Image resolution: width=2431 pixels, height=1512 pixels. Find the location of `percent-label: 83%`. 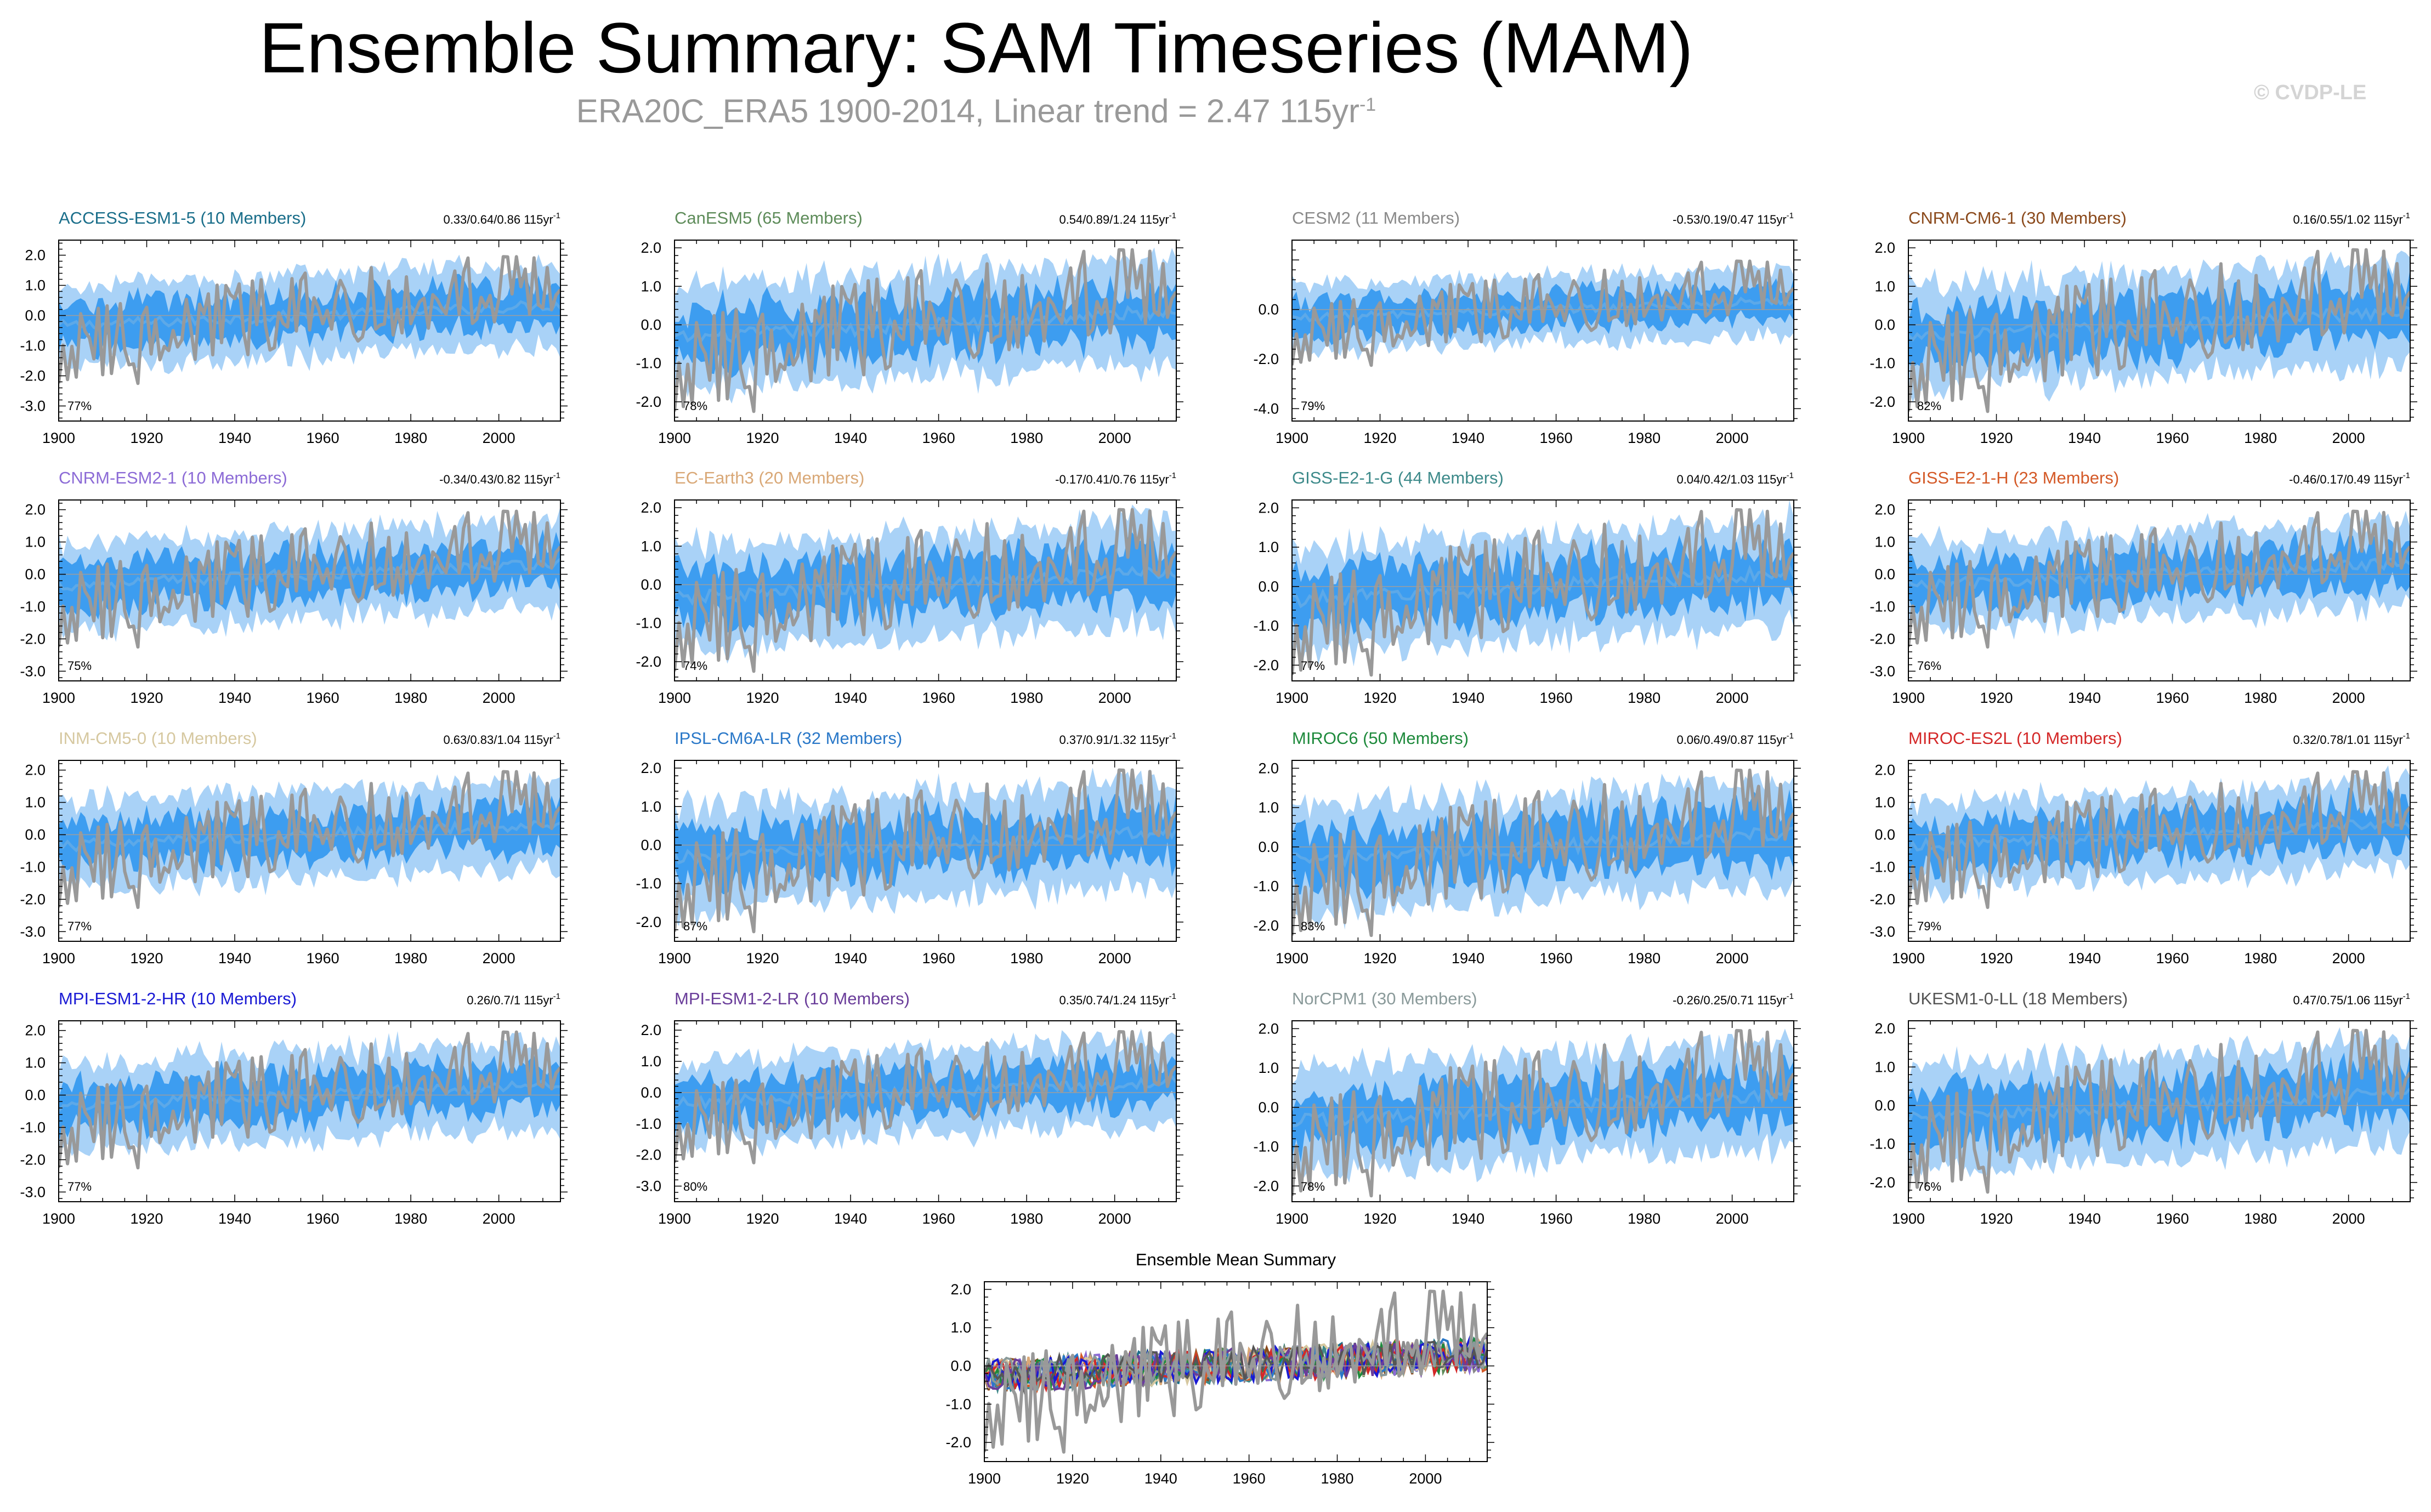

percent-label: 83% is located at coordinates (1313, 926).